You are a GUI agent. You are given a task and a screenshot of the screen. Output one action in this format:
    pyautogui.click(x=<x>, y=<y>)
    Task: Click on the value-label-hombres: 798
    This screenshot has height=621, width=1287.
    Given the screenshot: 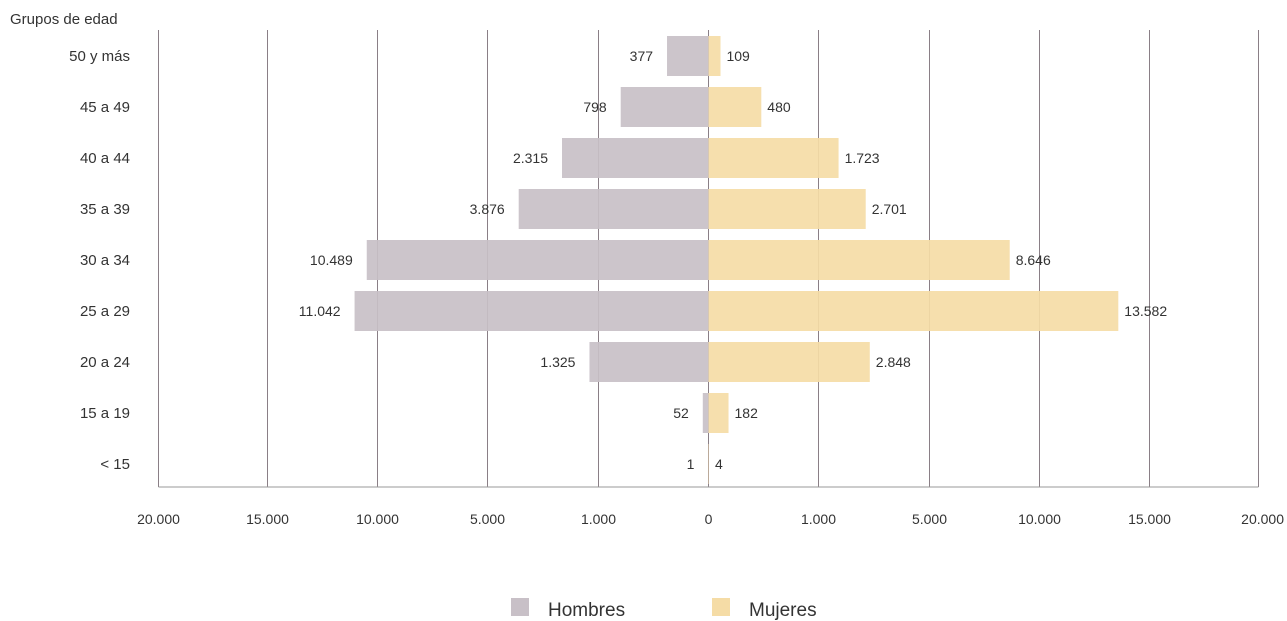 What is the action you would take?
    pyautogui.click(x=595, y=107)
    